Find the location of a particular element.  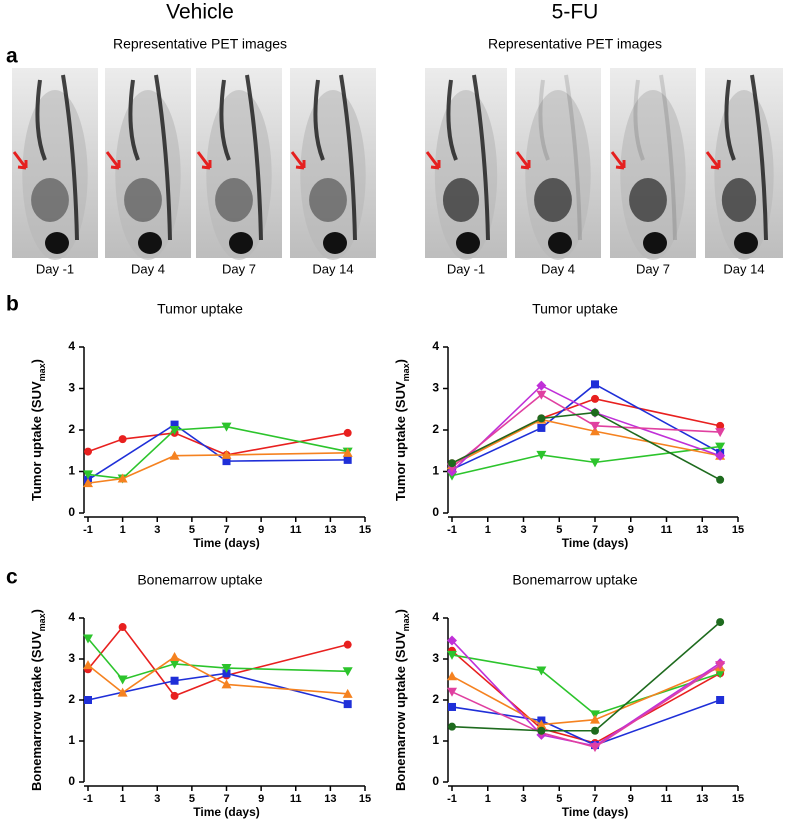

y-axis-label-part: max is located at coordinates (406, 372).